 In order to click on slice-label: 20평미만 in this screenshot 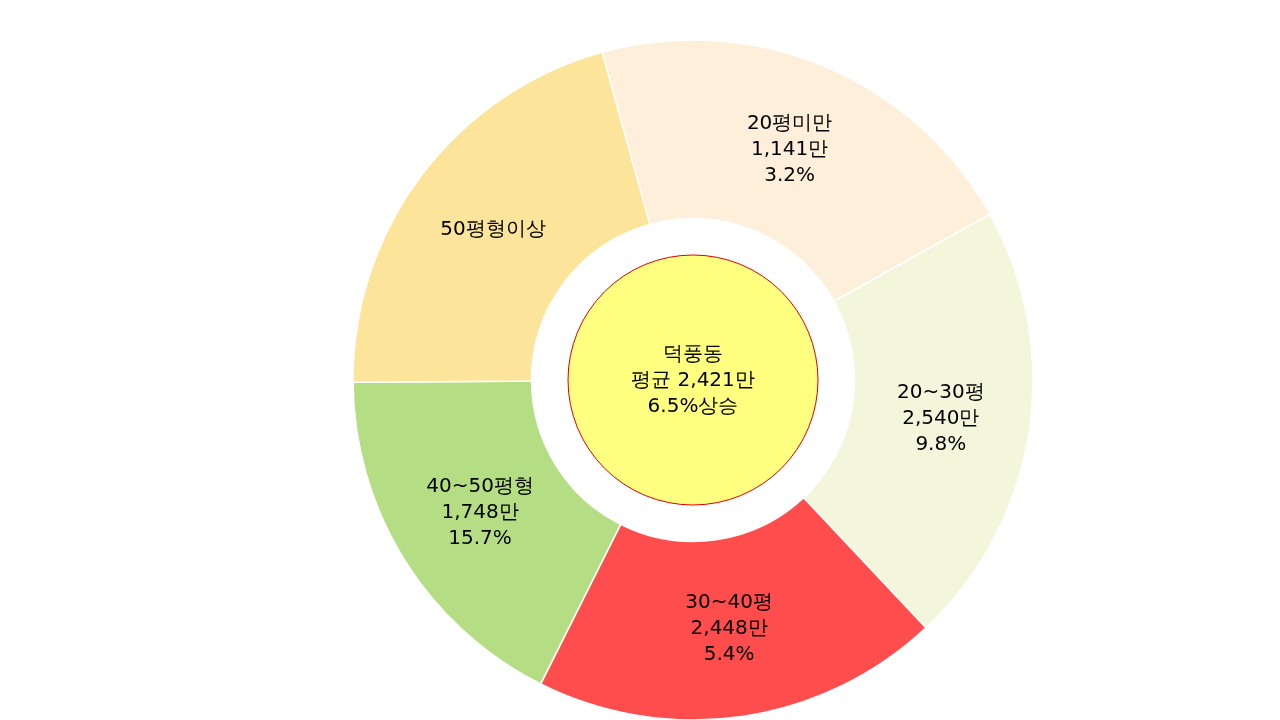, I will do `click(789, 121)`.